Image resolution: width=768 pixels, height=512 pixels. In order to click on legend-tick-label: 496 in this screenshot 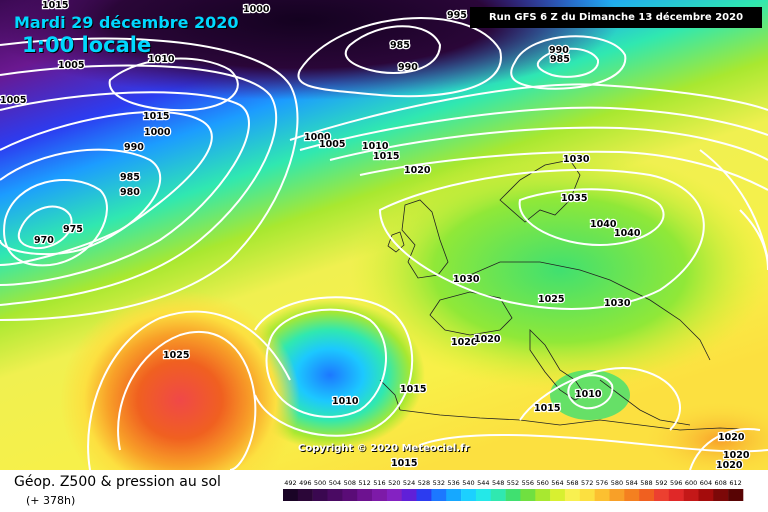, I will do `click(305, 483)`.